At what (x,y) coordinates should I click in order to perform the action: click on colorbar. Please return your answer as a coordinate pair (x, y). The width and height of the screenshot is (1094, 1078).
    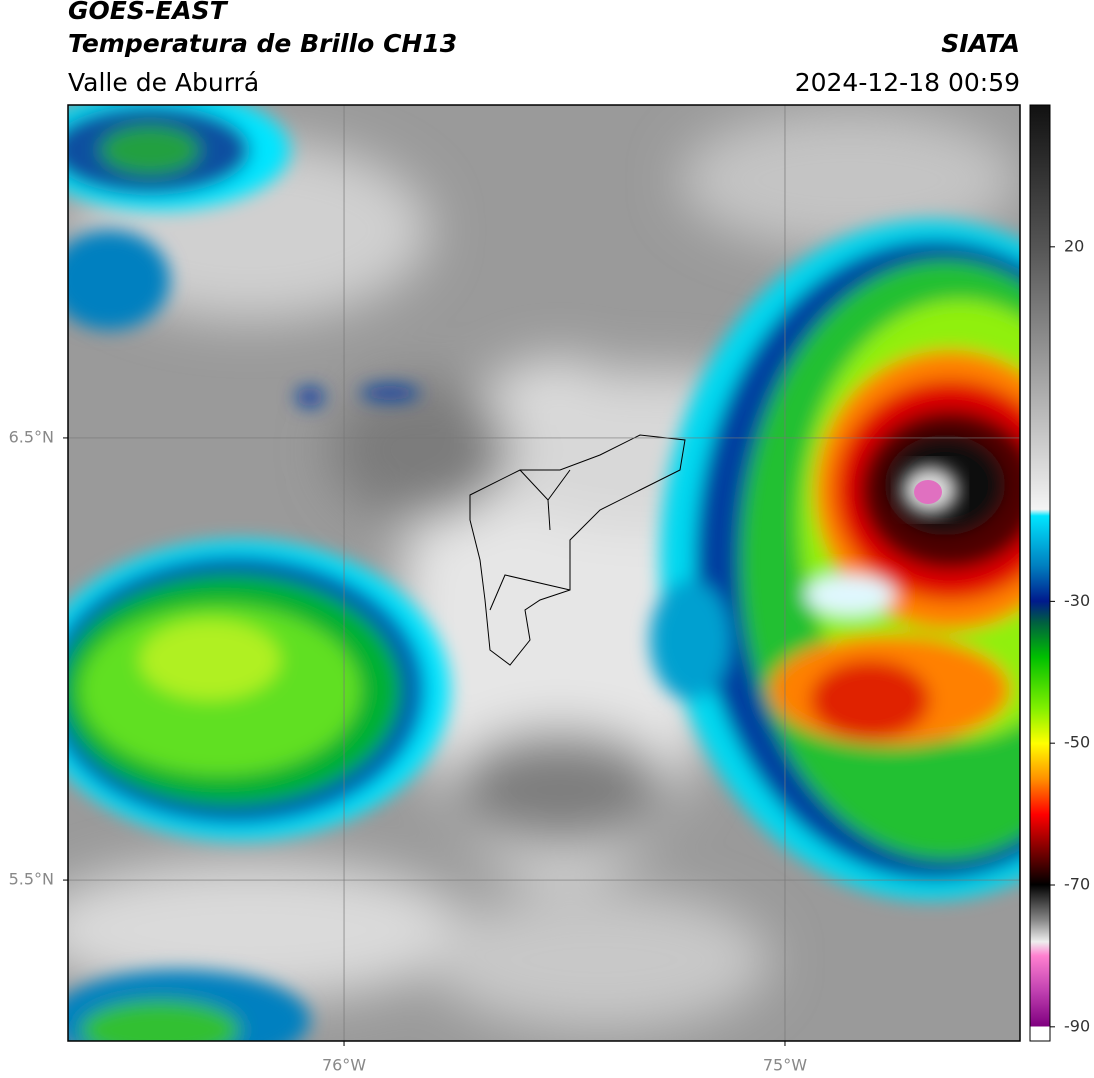
    Looking at the image, I should click on (1040, 573).